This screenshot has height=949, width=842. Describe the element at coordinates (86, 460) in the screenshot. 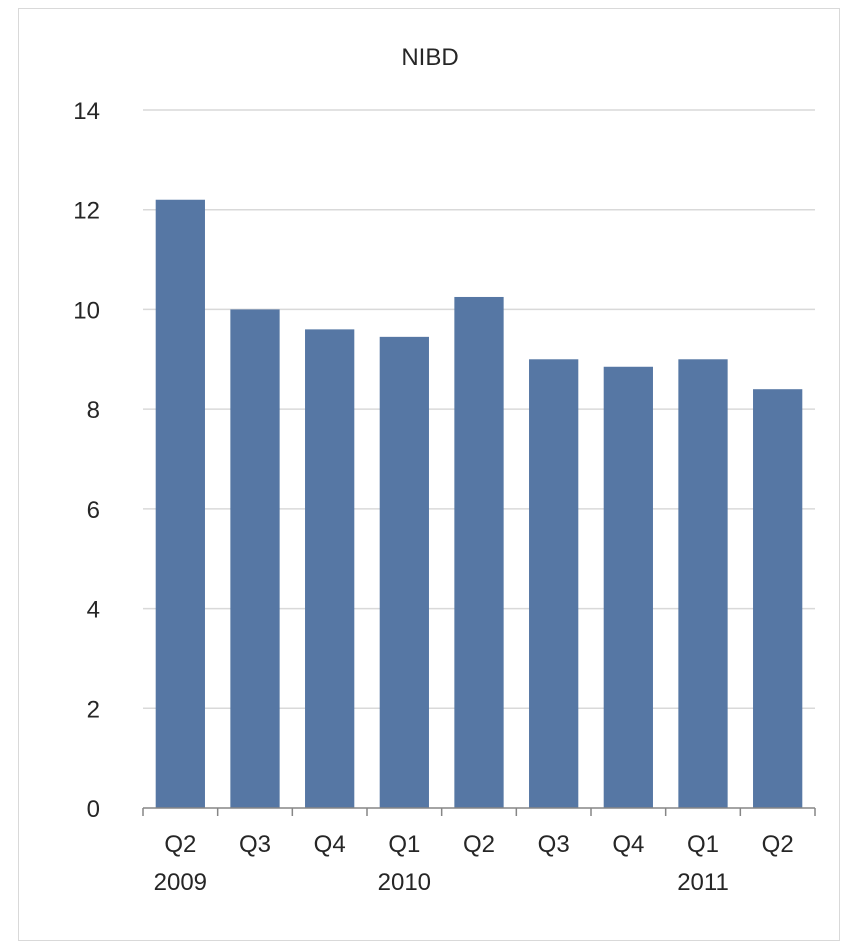

I see `y-axis-ticks: 0 2 4 6 8 10 12 14` at that location.